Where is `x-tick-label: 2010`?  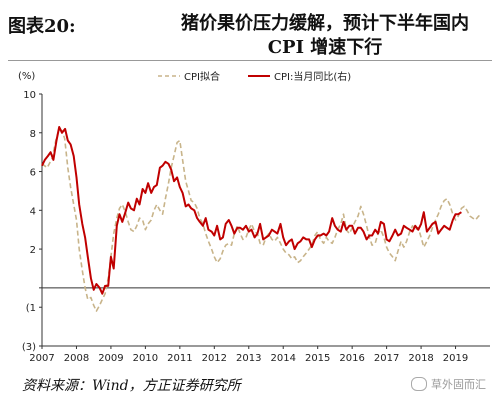
x-tick-label: 2010 is located at coordinates (145, 358).